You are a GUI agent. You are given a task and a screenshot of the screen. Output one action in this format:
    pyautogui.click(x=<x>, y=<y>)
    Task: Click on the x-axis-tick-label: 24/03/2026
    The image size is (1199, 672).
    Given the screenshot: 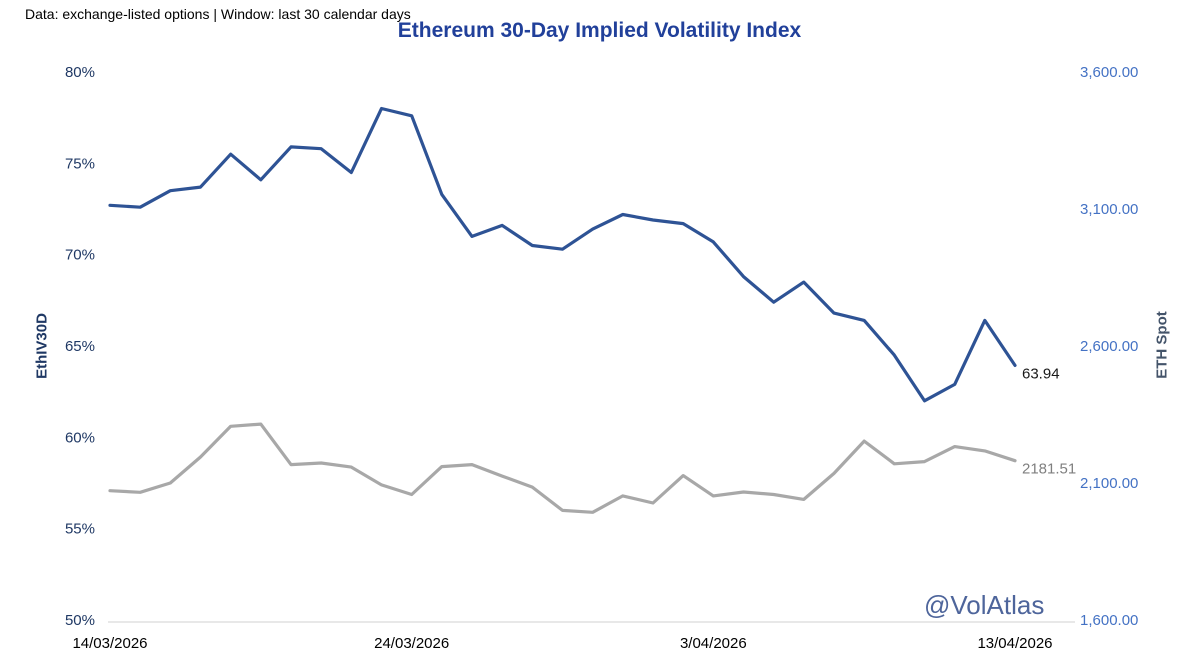 What is the action you would take?
    pyautogui.click(x=411, y=643)
    